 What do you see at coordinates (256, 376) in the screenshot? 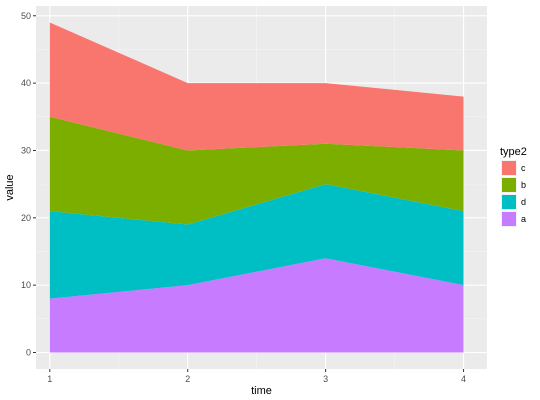
I see `x-axis: 1 2 3 4` at bounding box center [256, 376].